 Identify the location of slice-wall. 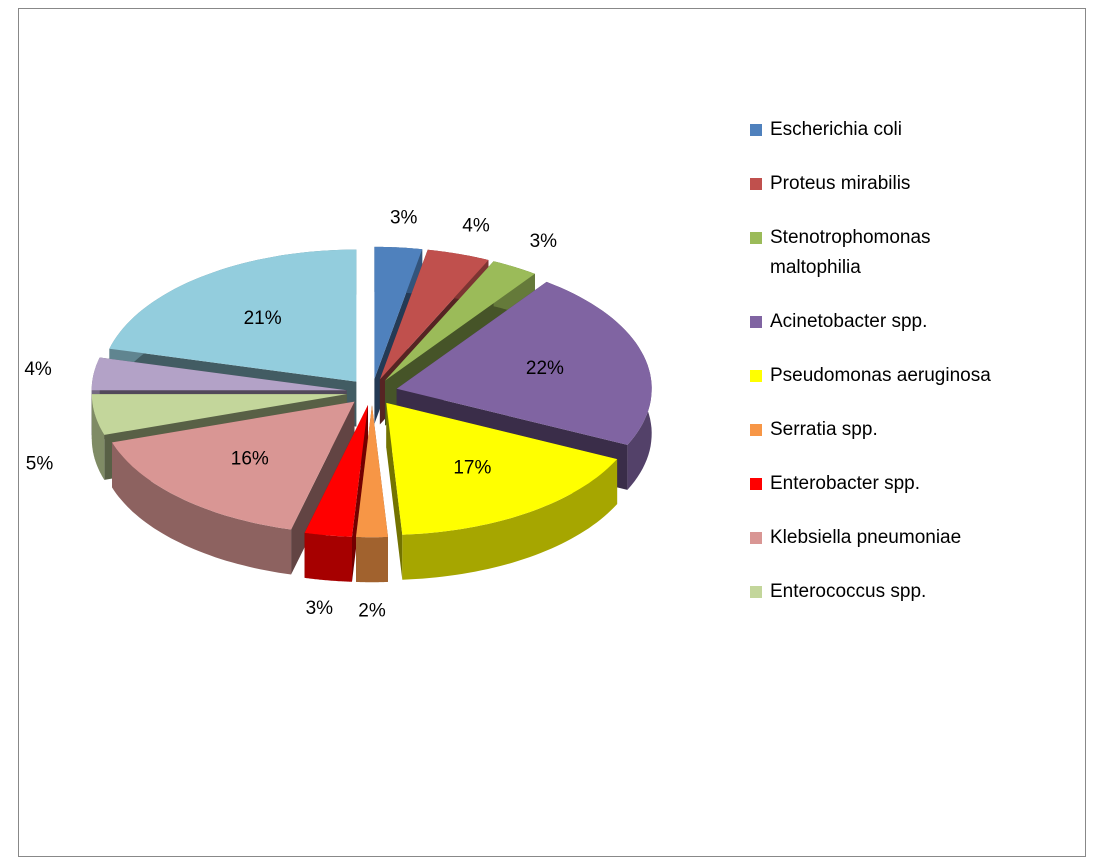
(394, 491).